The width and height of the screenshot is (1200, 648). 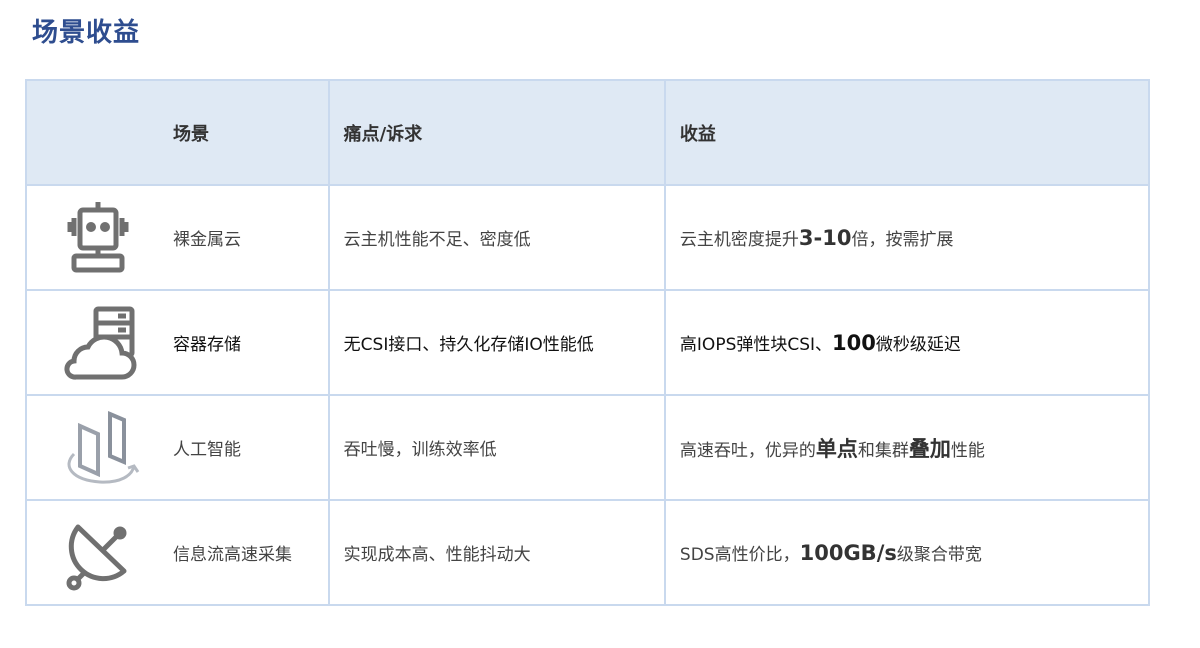 I want to click on header-scene: 场景, so click(x=177, y=132).